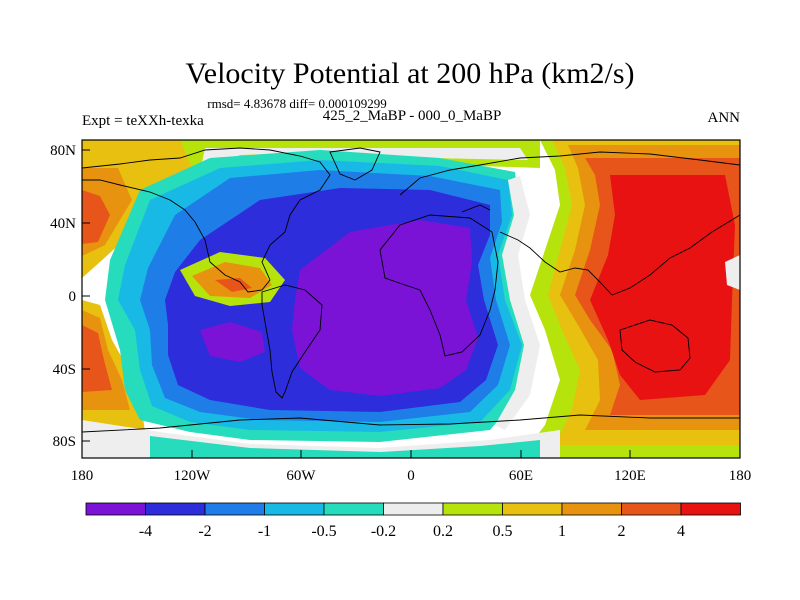  I want to click on y-axis: 80N 40N 0 40S 80S, so click(70, 296).